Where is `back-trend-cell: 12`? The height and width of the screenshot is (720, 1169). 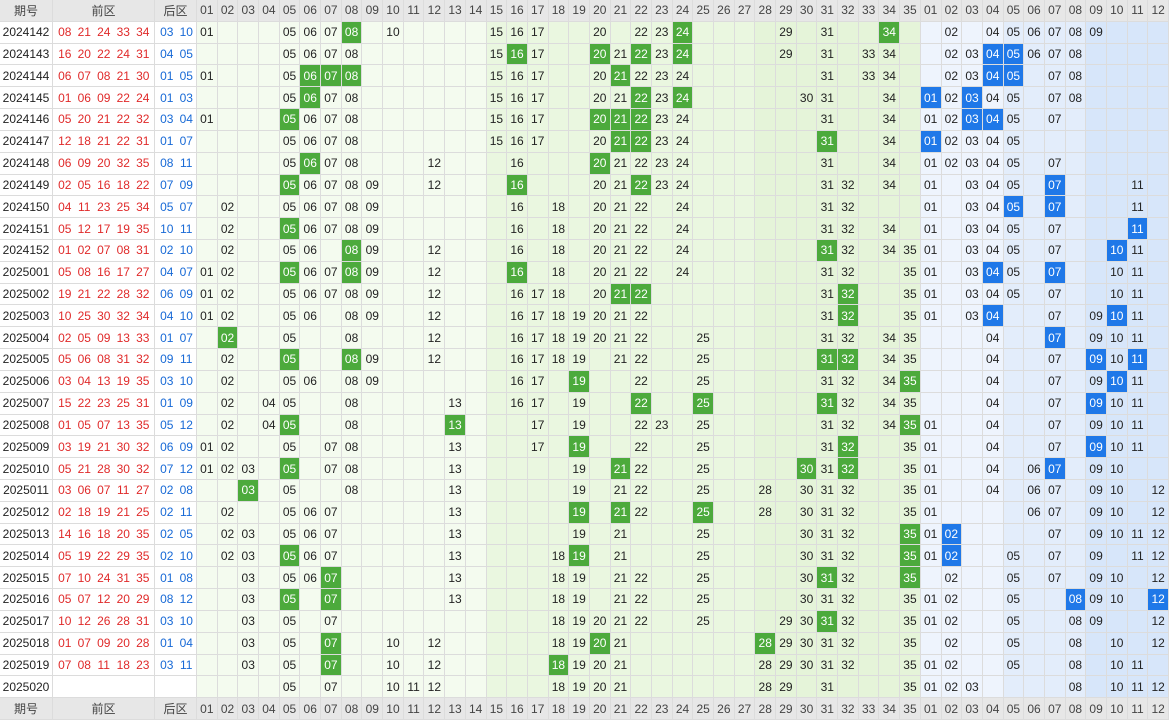
back-trend-cell: 12 is located at coordinates (1158, 687).